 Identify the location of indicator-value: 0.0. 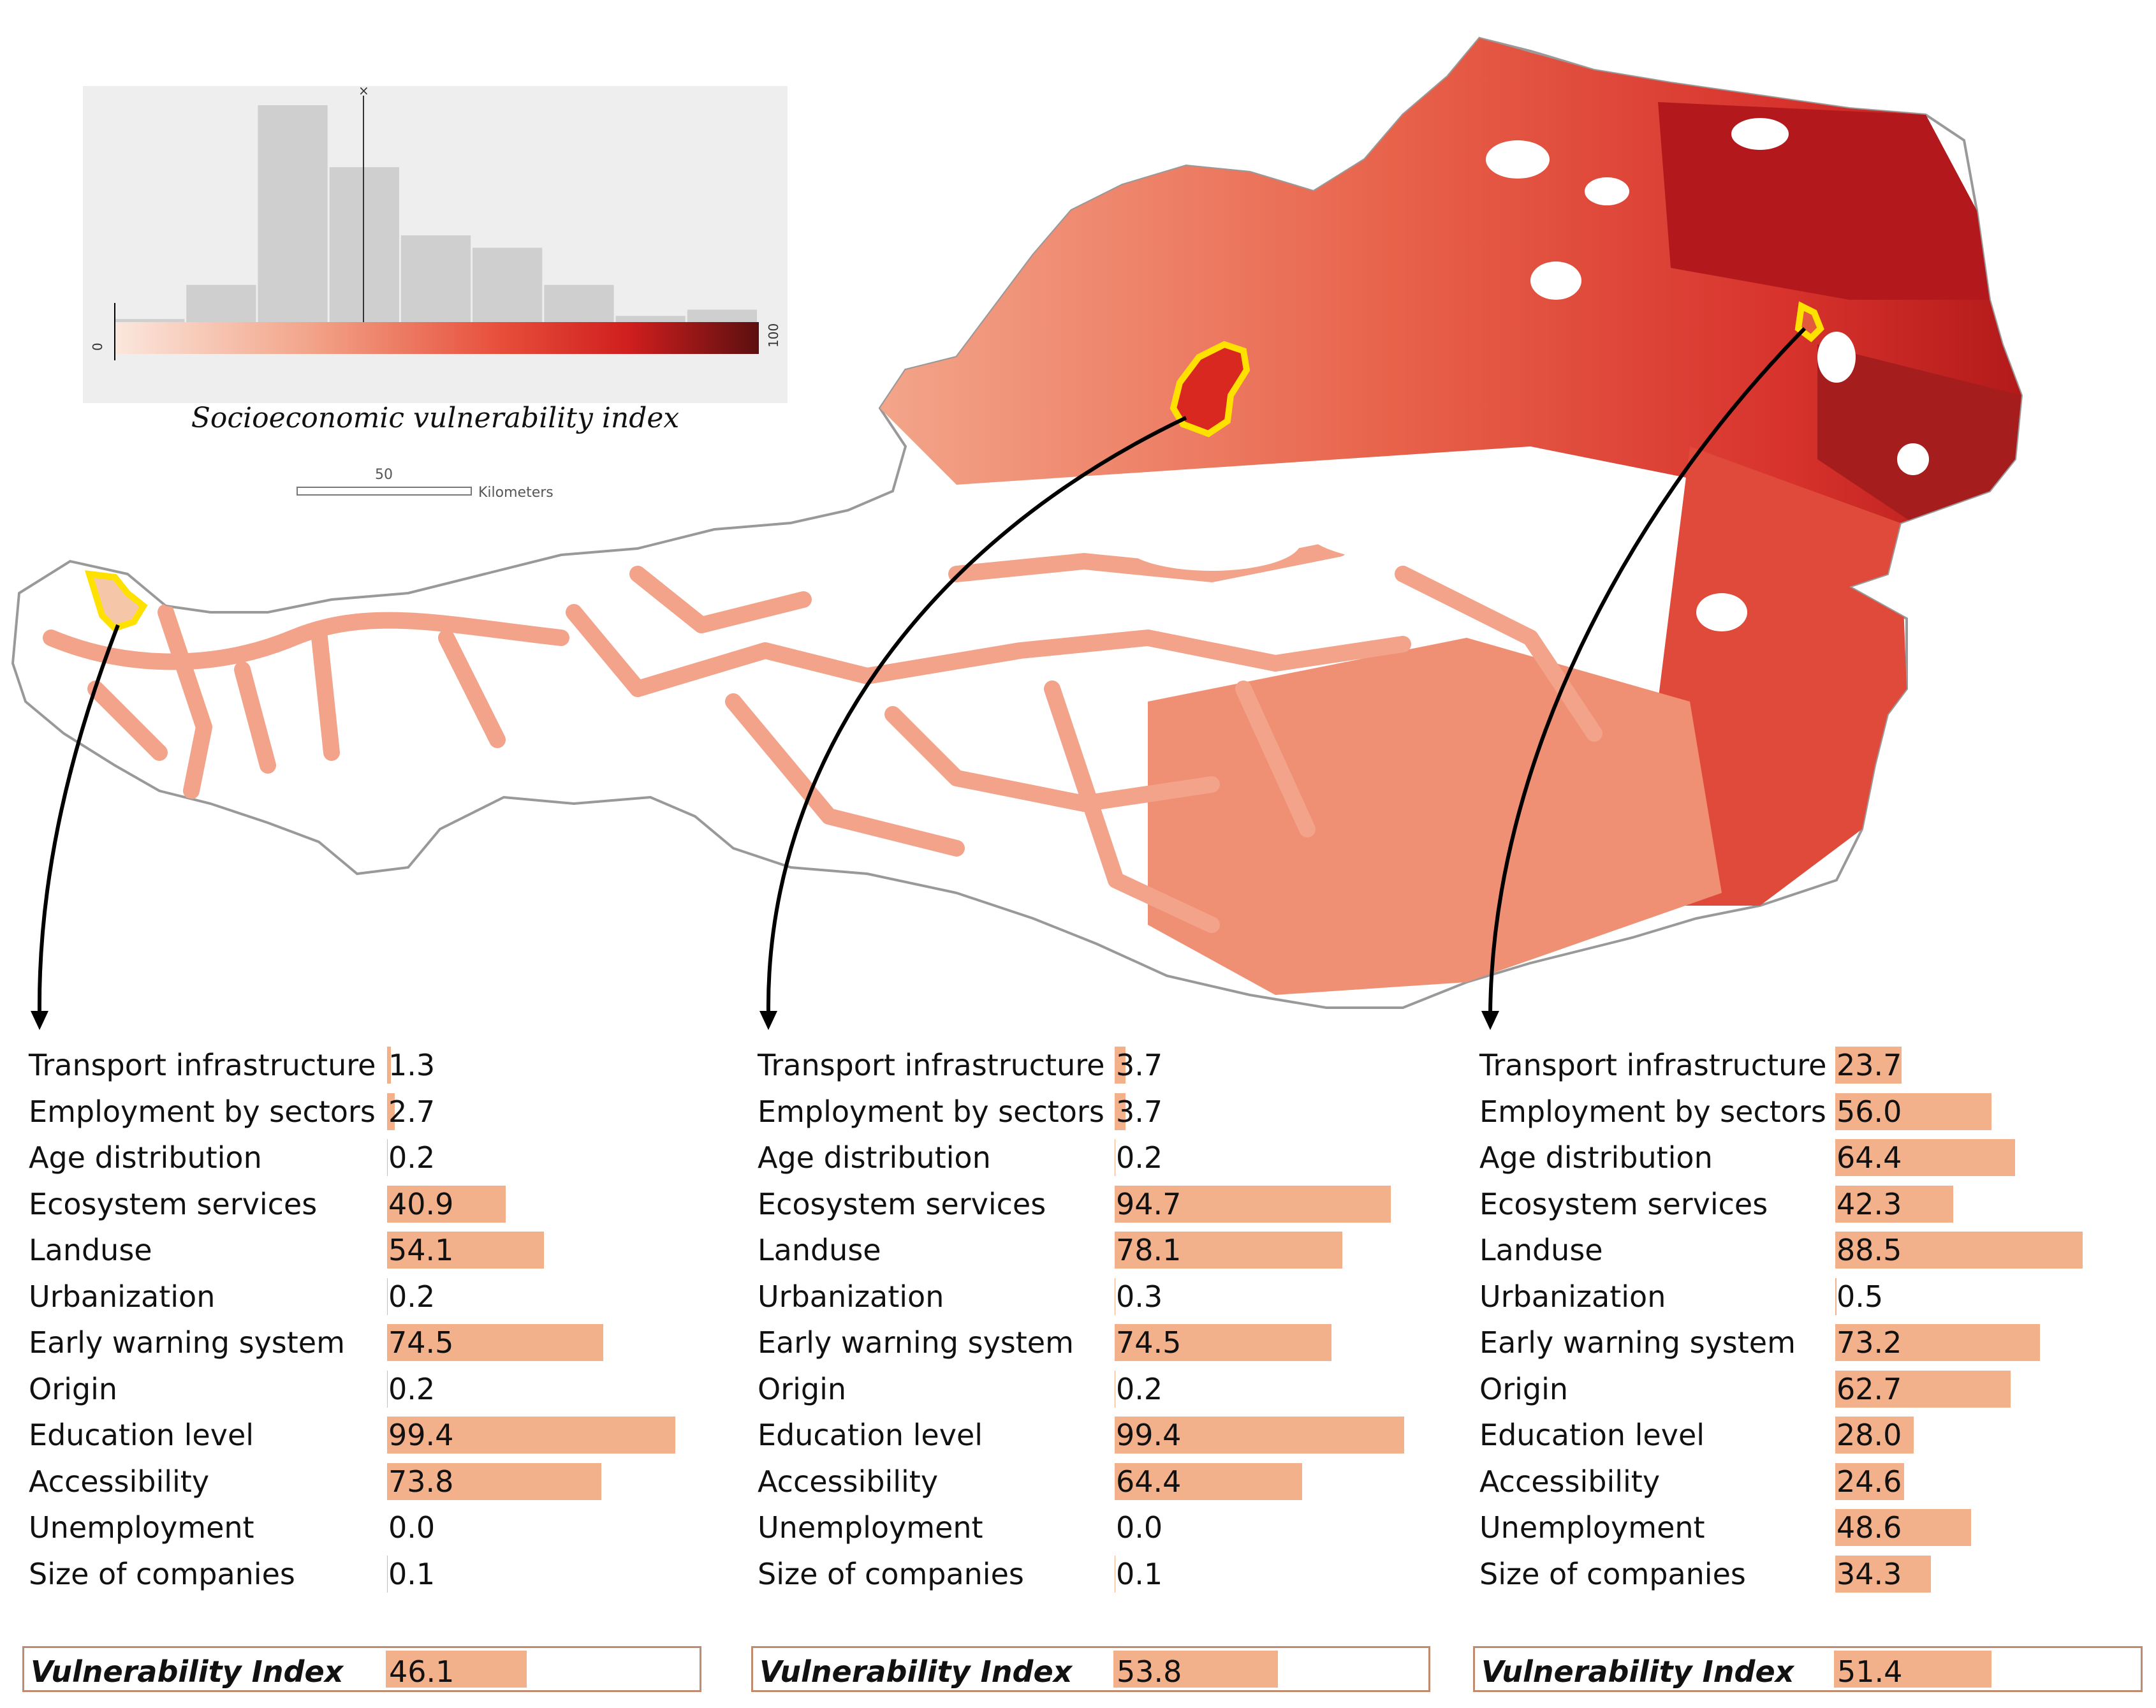
(1139, 1527).